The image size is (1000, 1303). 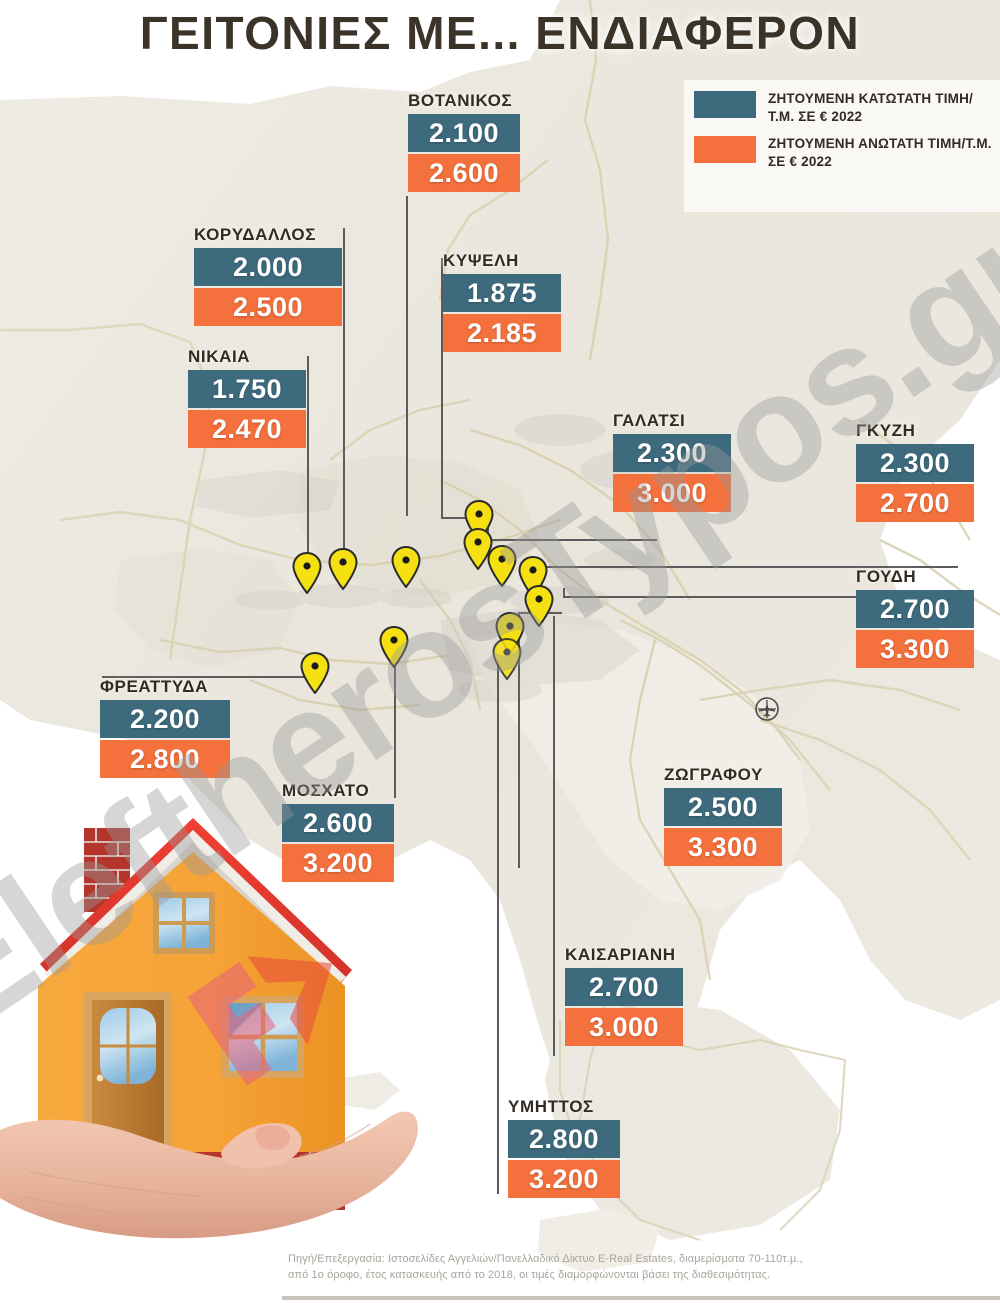 What do you see at coordinates (624, 1026) in the screenshot?
I see `callout-max-kaisariani: 3.000` at bounding box center [624, 1026].